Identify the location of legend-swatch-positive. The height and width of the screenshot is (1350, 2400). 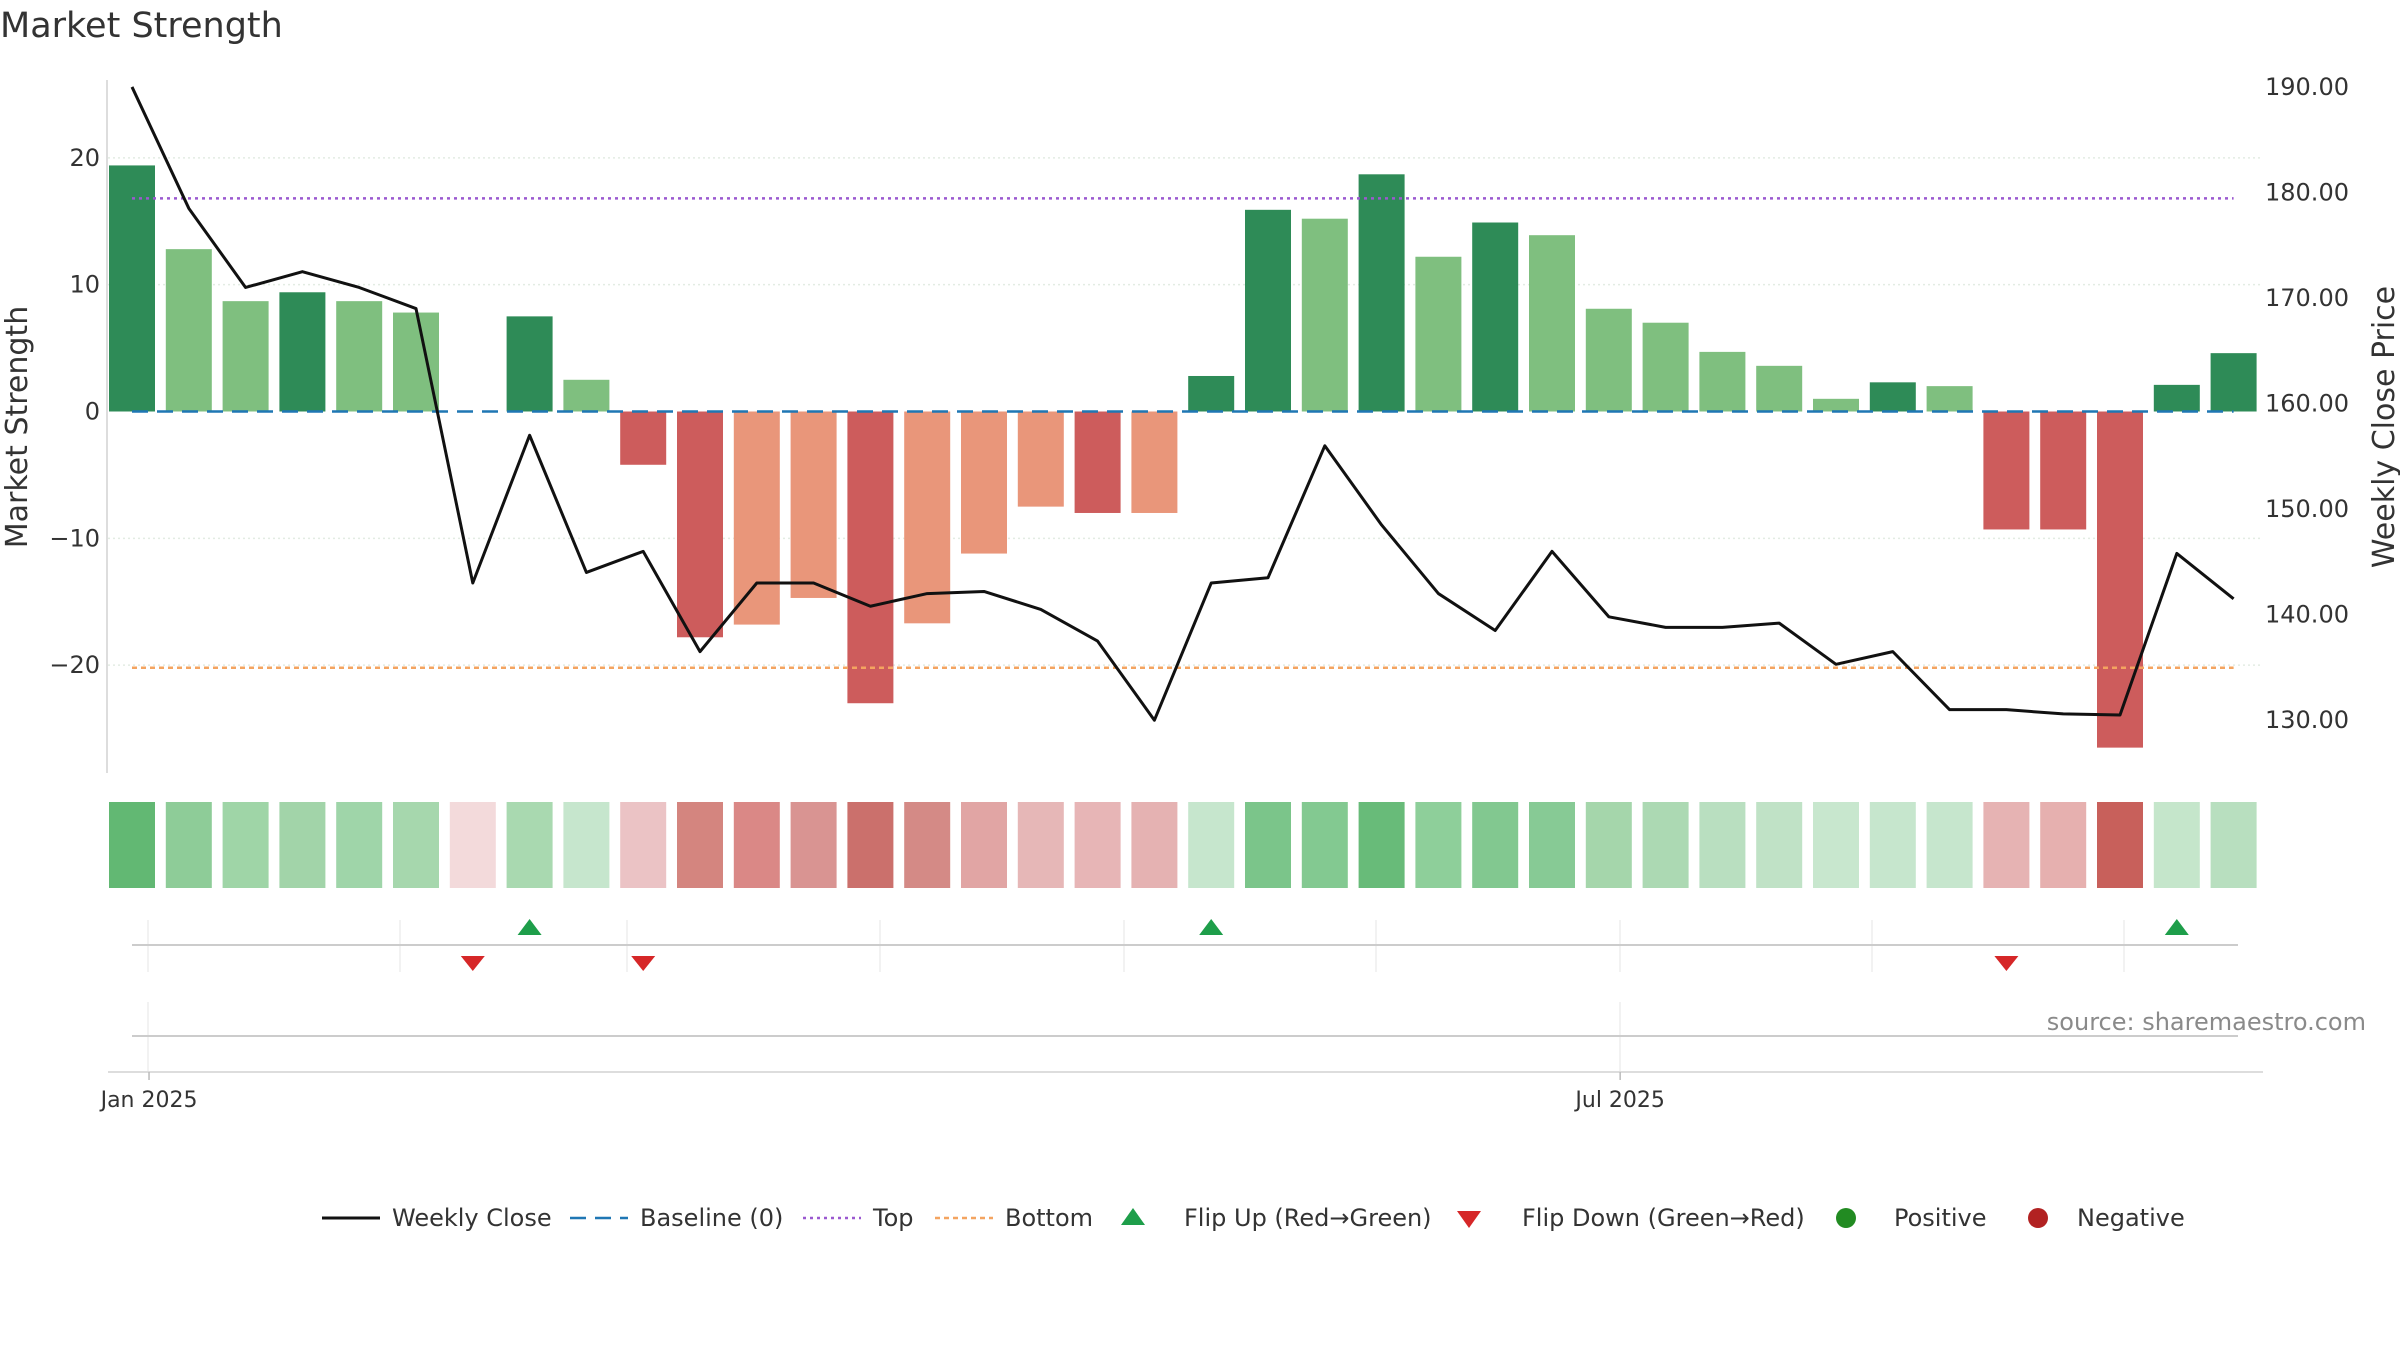
(1846, 1218).